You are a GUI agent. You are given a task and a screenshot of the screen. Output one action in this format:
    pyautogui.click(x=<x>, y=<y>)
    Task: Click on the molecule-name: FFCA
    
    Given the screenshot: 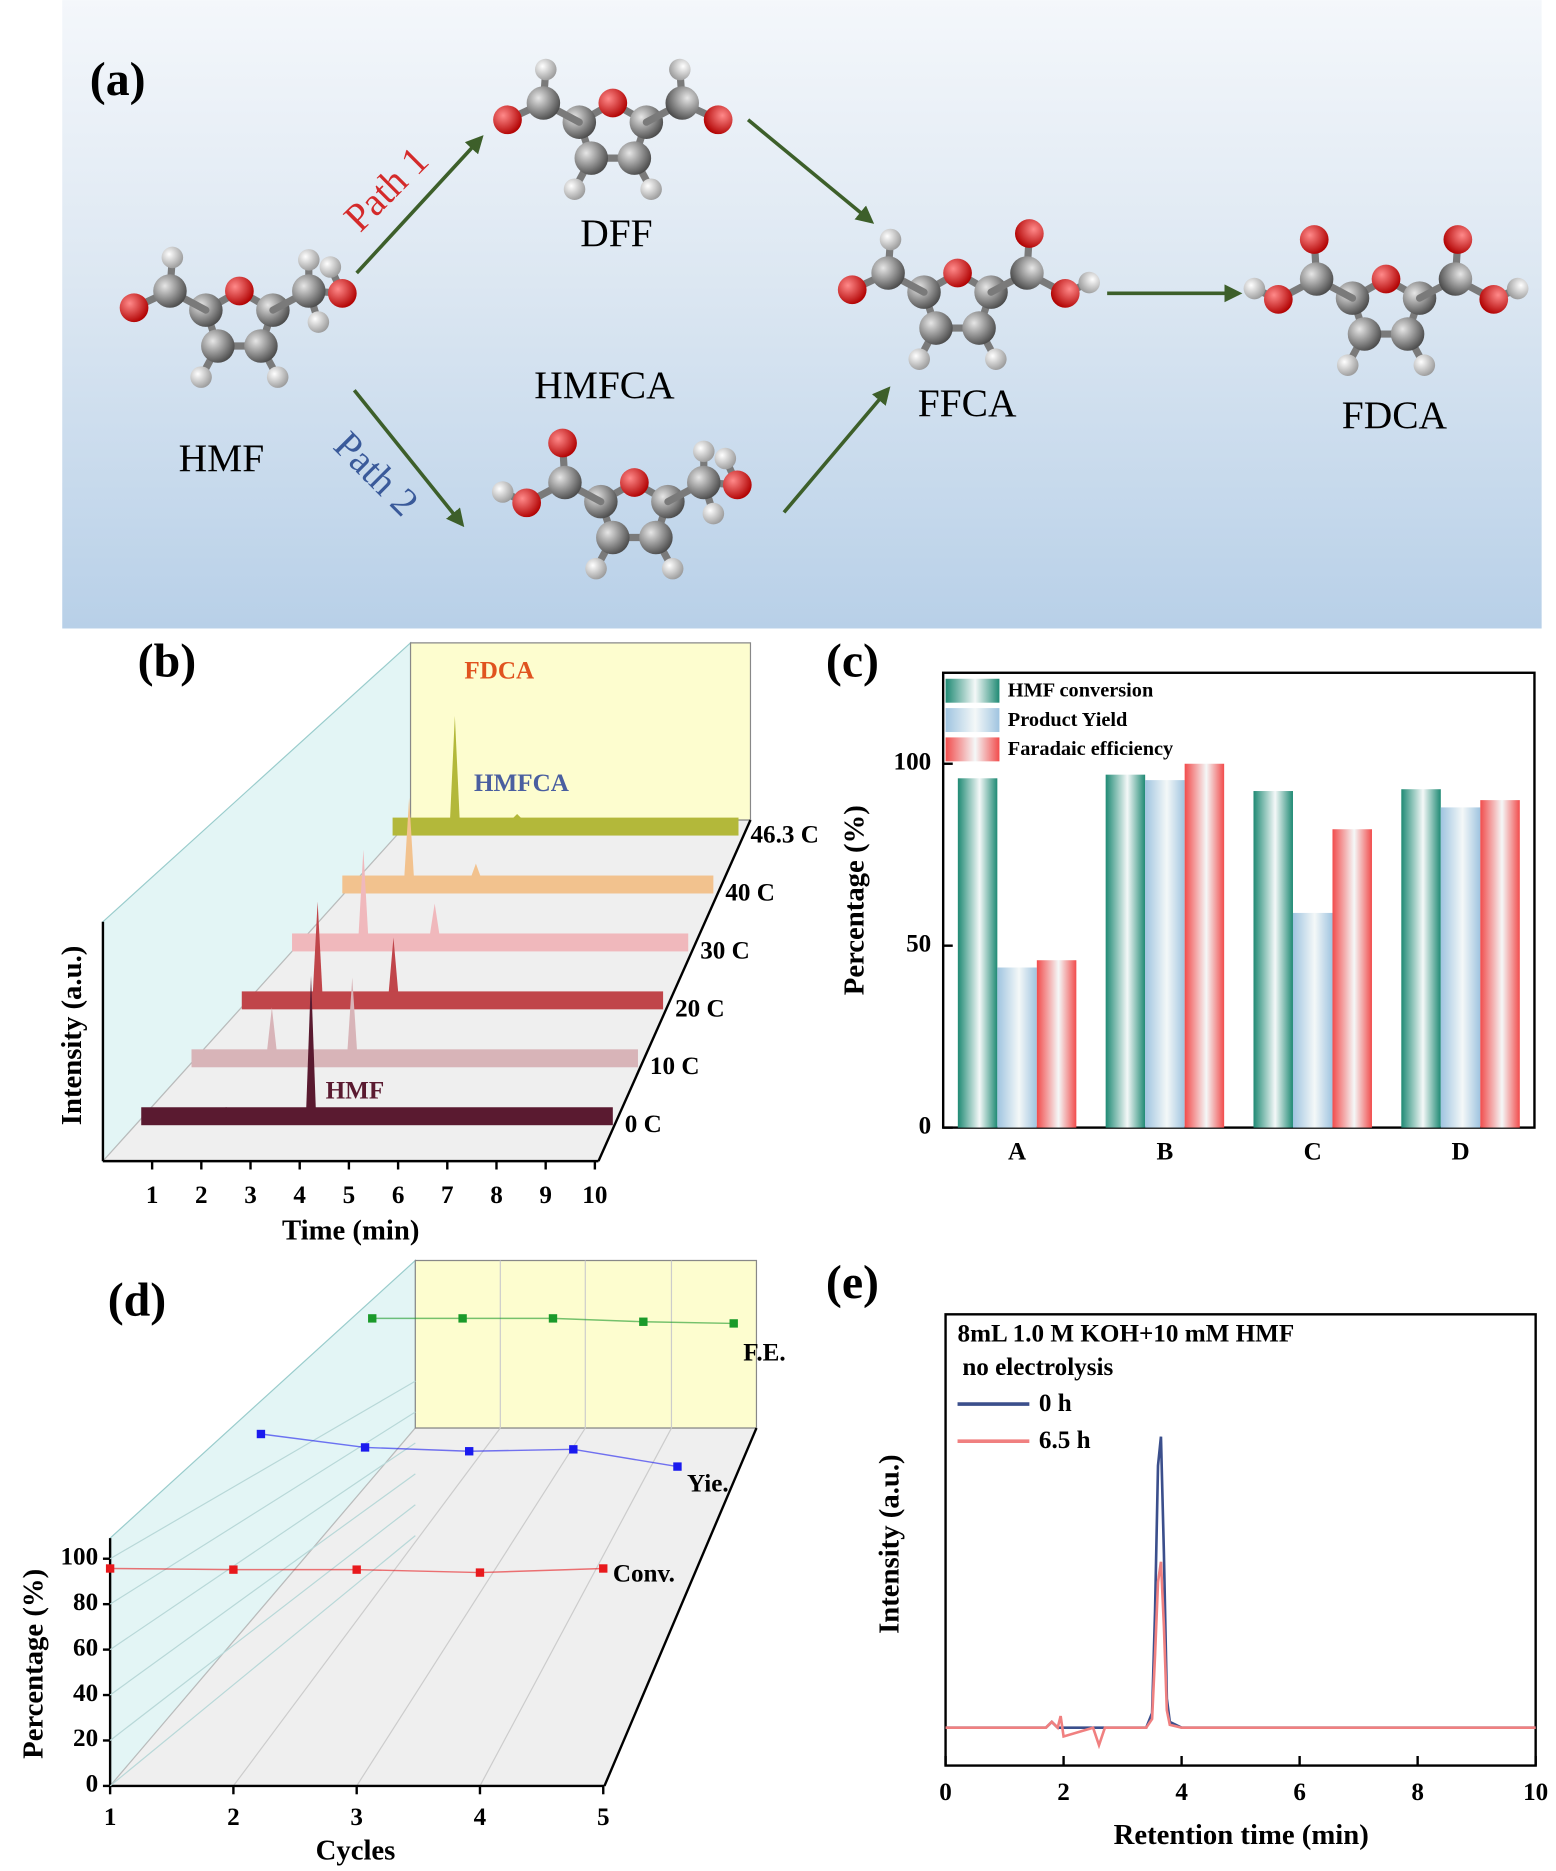 What is the action you would take?
    pyautogui.click(x=967, y=403)
    